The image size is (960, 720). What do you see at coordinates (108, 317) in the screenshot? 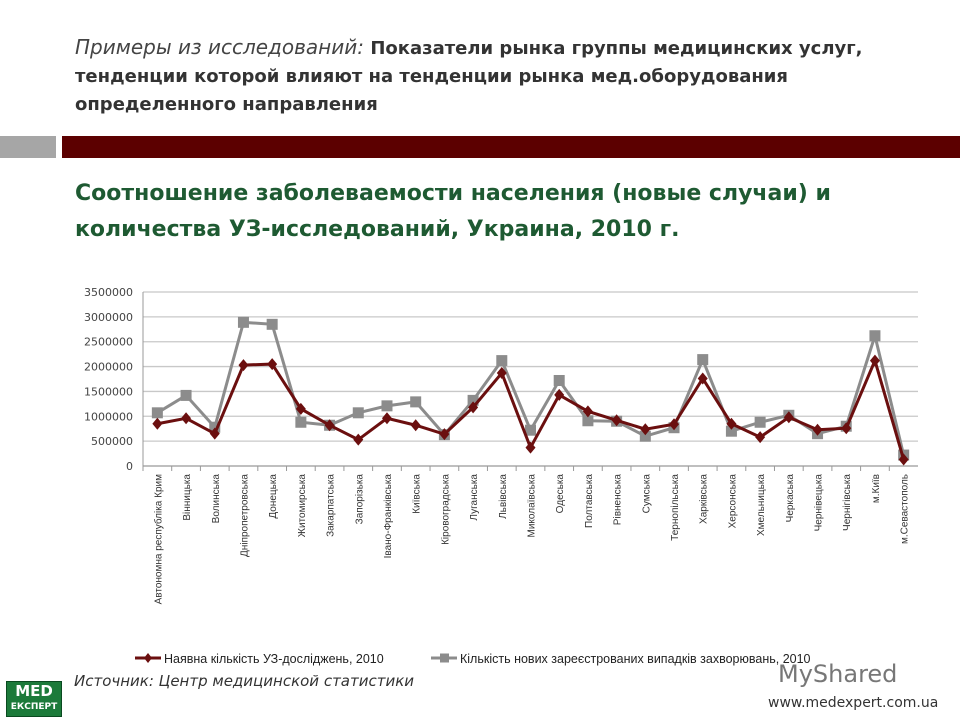
I see `y-tick-label: 3000000` at bounding box center [108, 317].